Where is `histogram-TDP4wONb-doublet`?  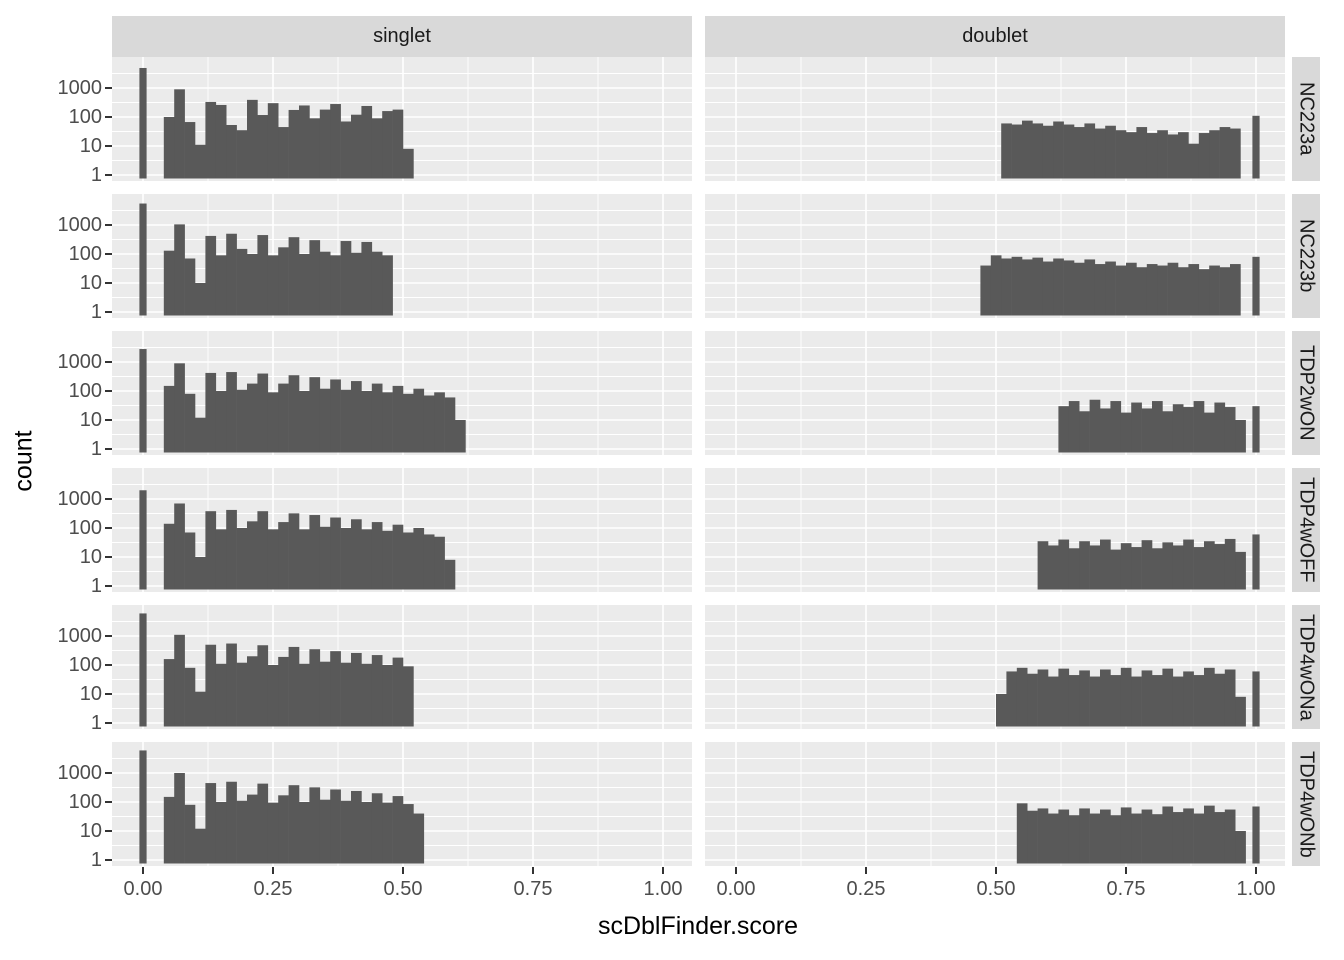 histogram-TDP4wONb-doublet is located at coordinates (995, 804).